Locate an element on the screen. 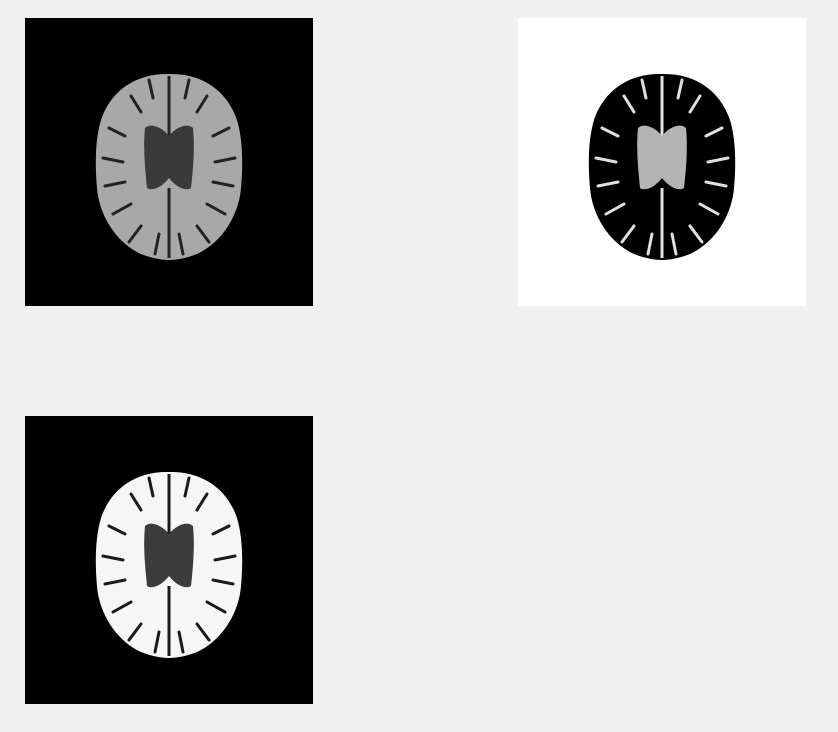  complement-mri-image is located at coordinates (662, 162).